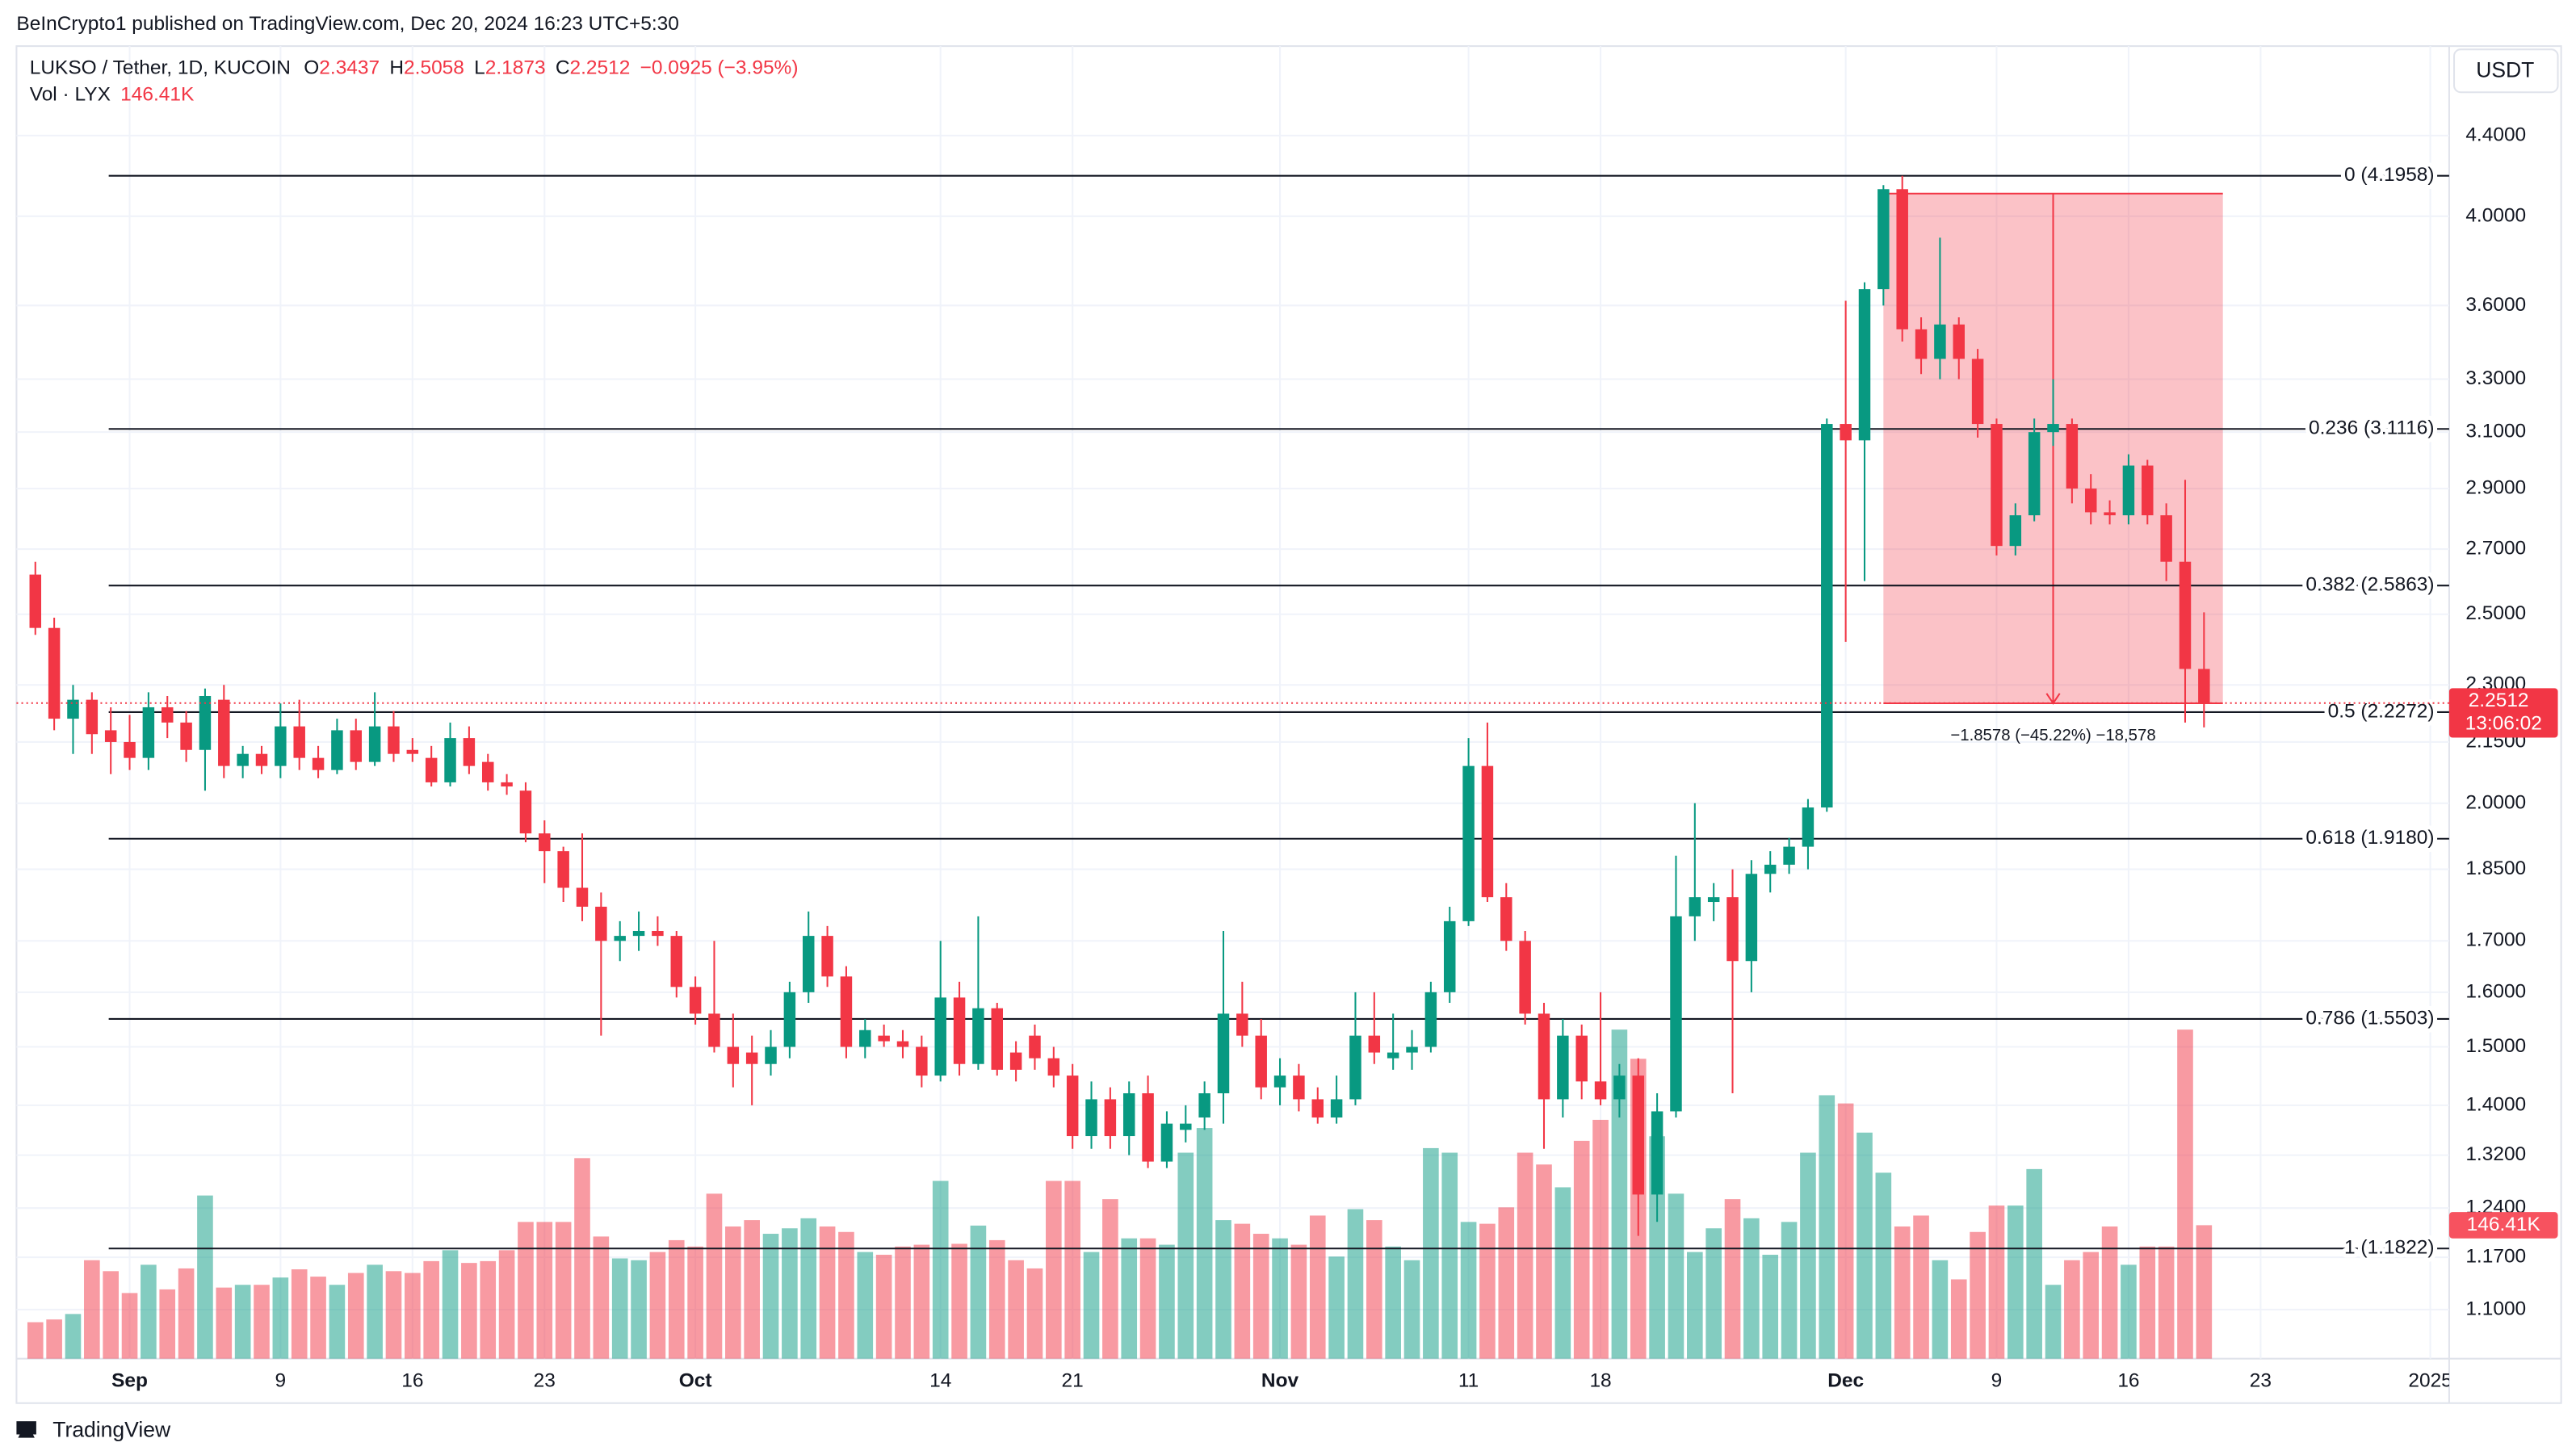 The image size is (2576, 1455). I want to click on currency-label: USDT, so click(2505, 70).